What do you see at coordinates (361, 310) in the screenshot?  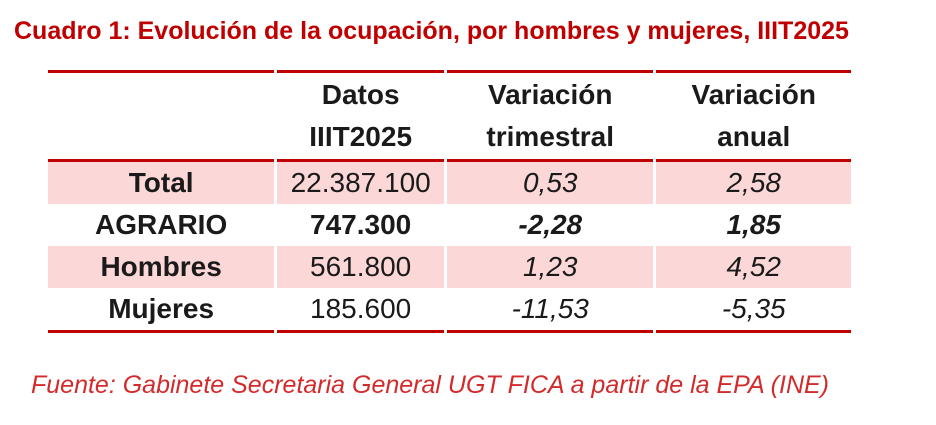 I see `cell-mujeres-datos: 185.600` at bounding box center [361, 310].